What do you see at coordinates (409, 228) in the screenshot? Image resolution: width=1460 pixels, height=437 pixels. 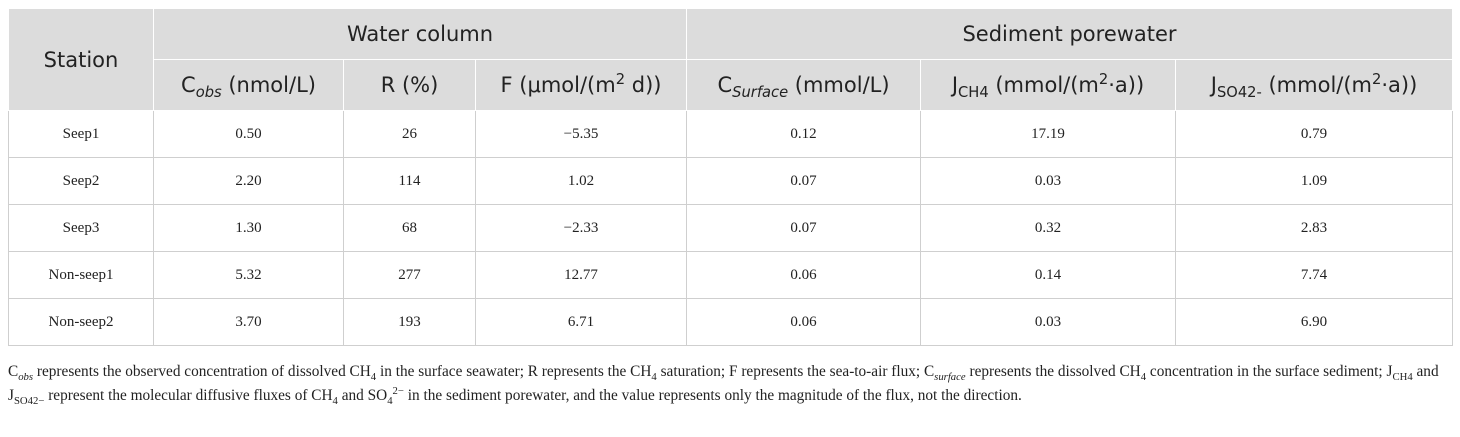 I see `value-cell: 68` at bounding box center [409, 228].